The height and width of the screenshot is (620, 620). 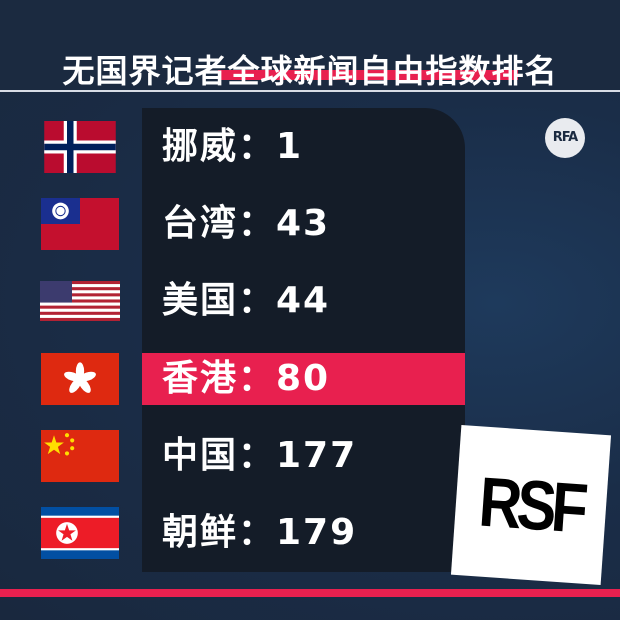 What do you see at coordinates (80, 301) in the screenshot?
I see `usa-flag-icon` at bounding box center [80, 301].